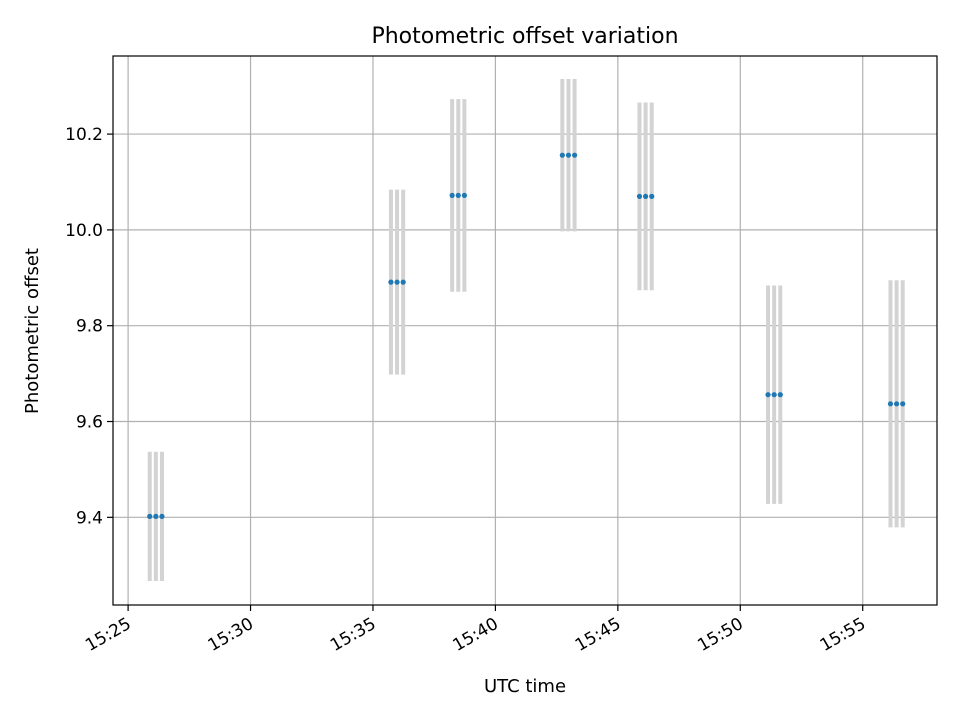  I want to click on y-tick-label: 10.0, so click(84, 231).